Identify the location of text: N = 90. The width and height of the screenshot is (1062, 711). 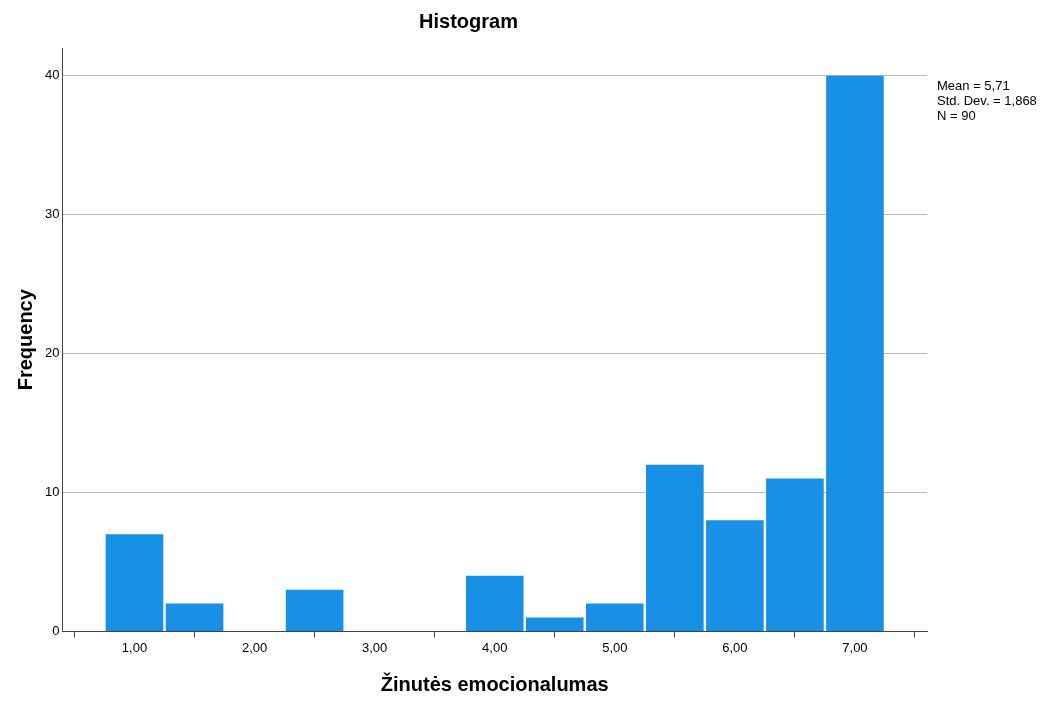
(956, 116).